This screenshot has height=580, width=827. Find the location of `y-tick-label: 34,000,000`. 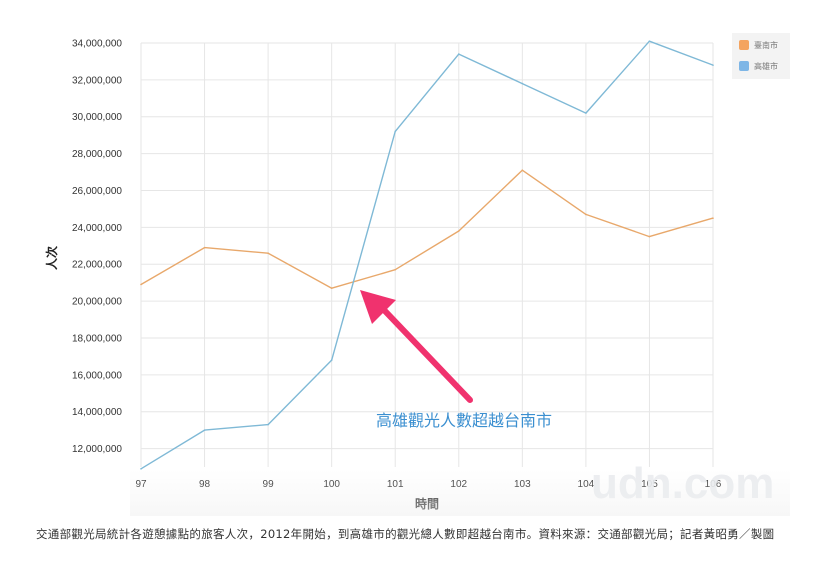

y-tick-label: 34,000,000 is located at coordinates (97, 44).